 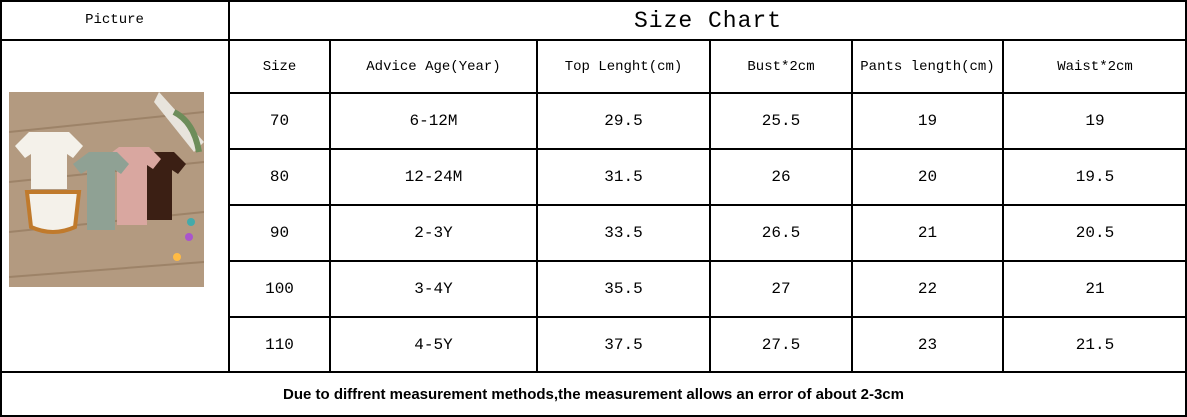 What do you see at coordinates (433, 289) in the screenshot?
I see `table-cell: 3-4Y` at bounding box center [433, 289].